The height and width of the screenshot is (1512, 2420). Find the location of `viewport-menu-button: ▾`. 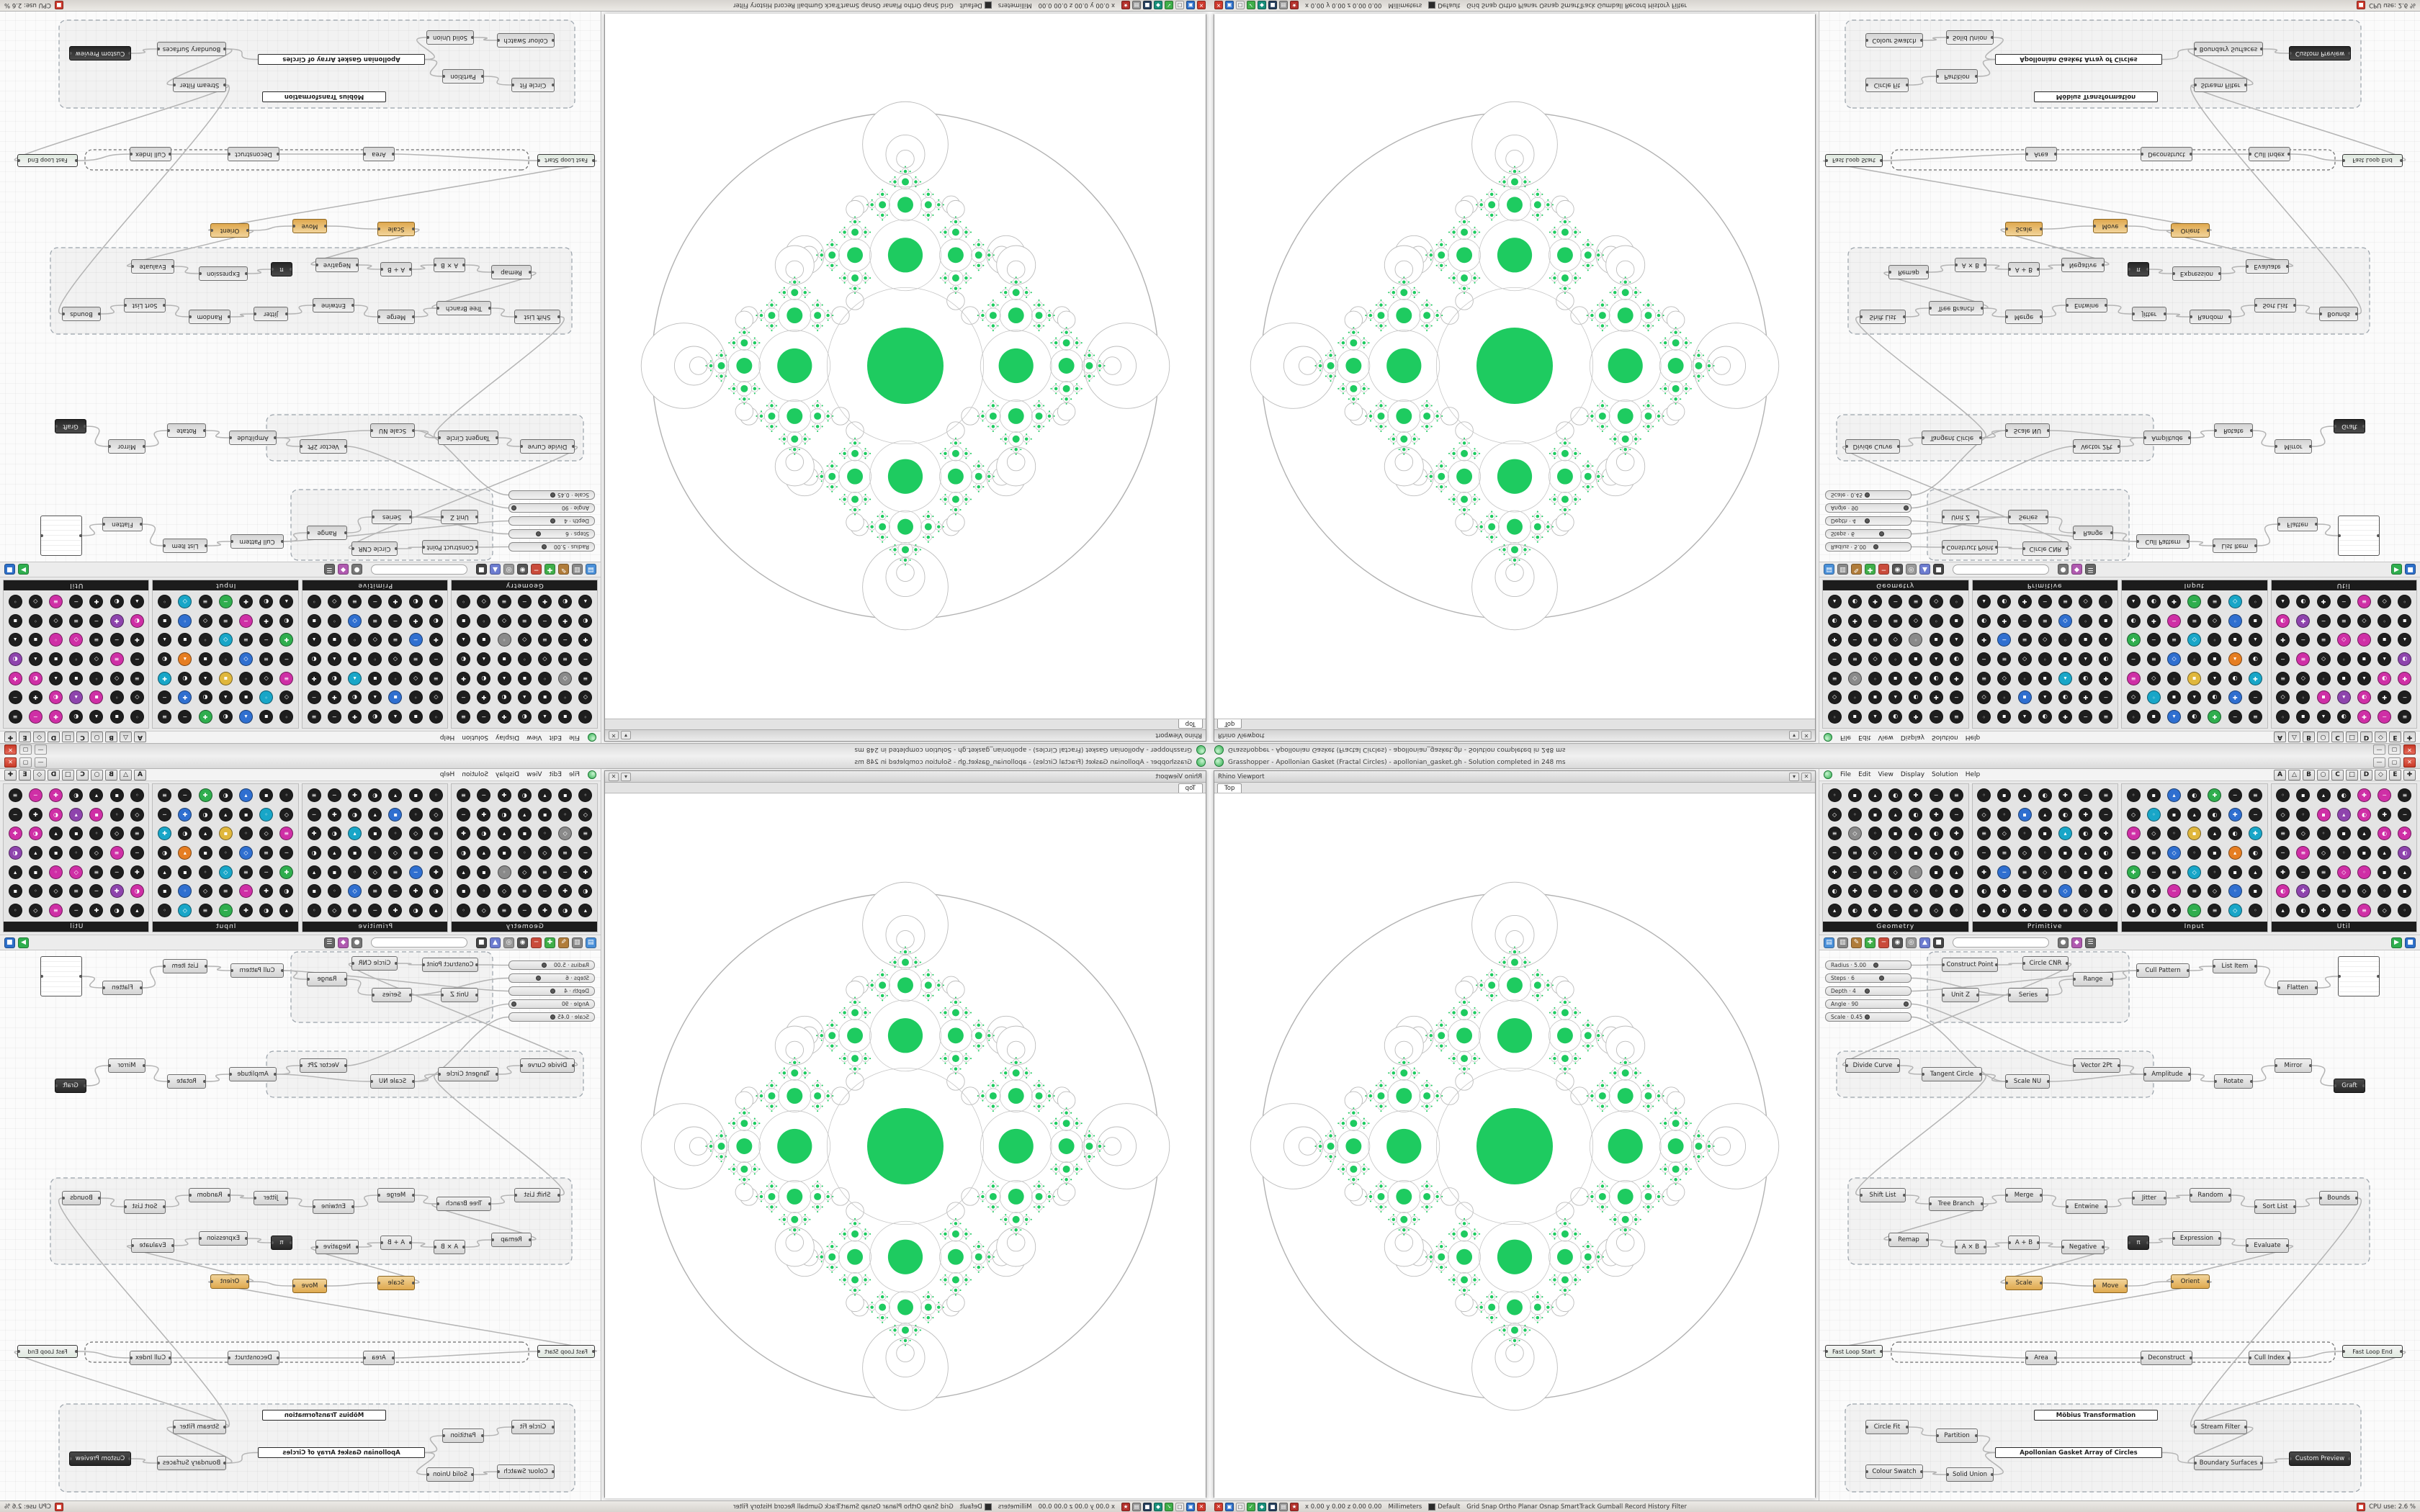

viewport-menu-button: ▾ is located at coordinates (626, 735).